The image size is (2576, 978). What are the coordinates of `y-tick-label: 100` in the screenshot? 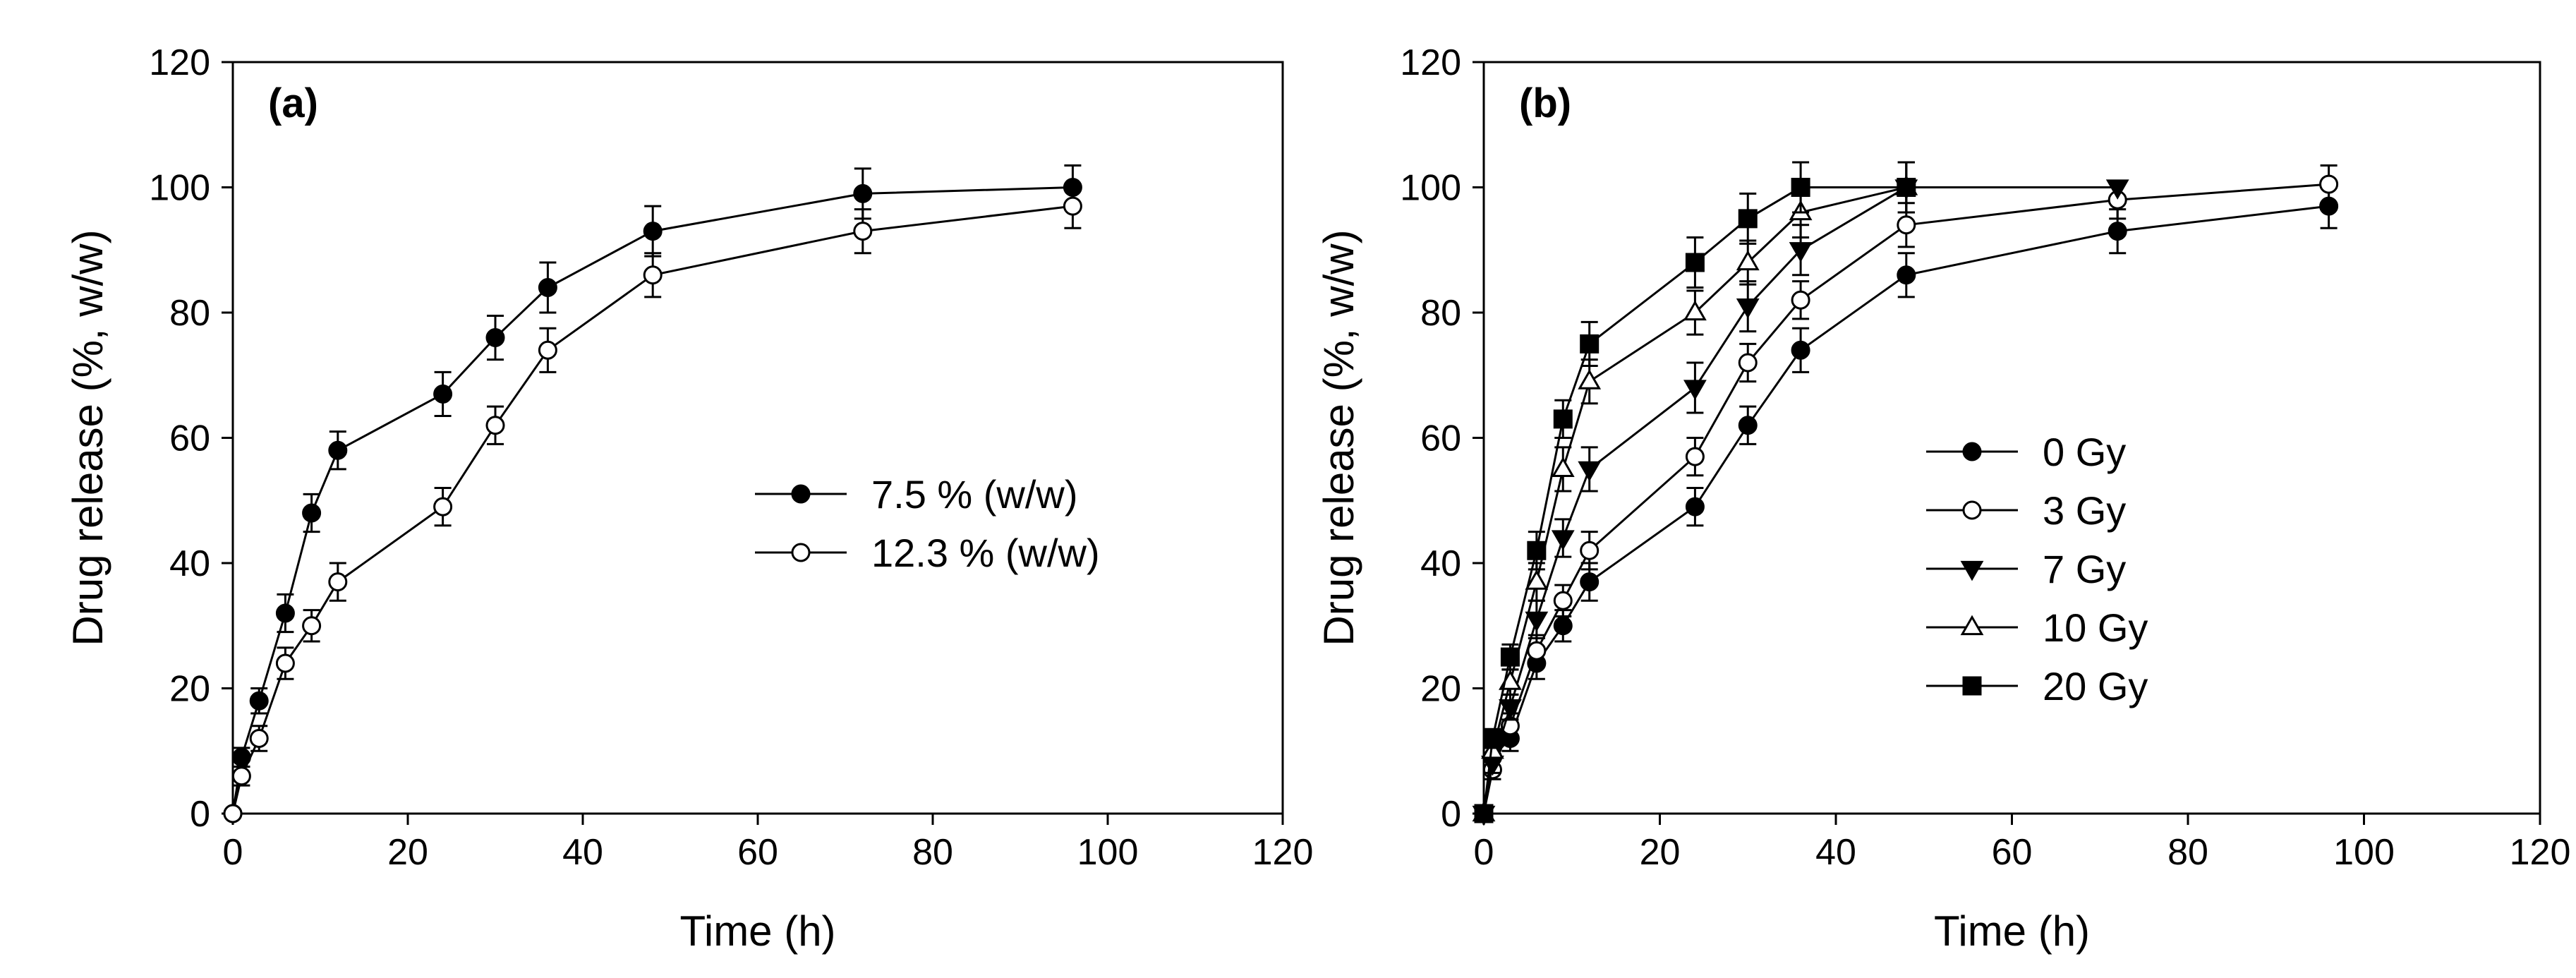 It's located at (1431, 188).